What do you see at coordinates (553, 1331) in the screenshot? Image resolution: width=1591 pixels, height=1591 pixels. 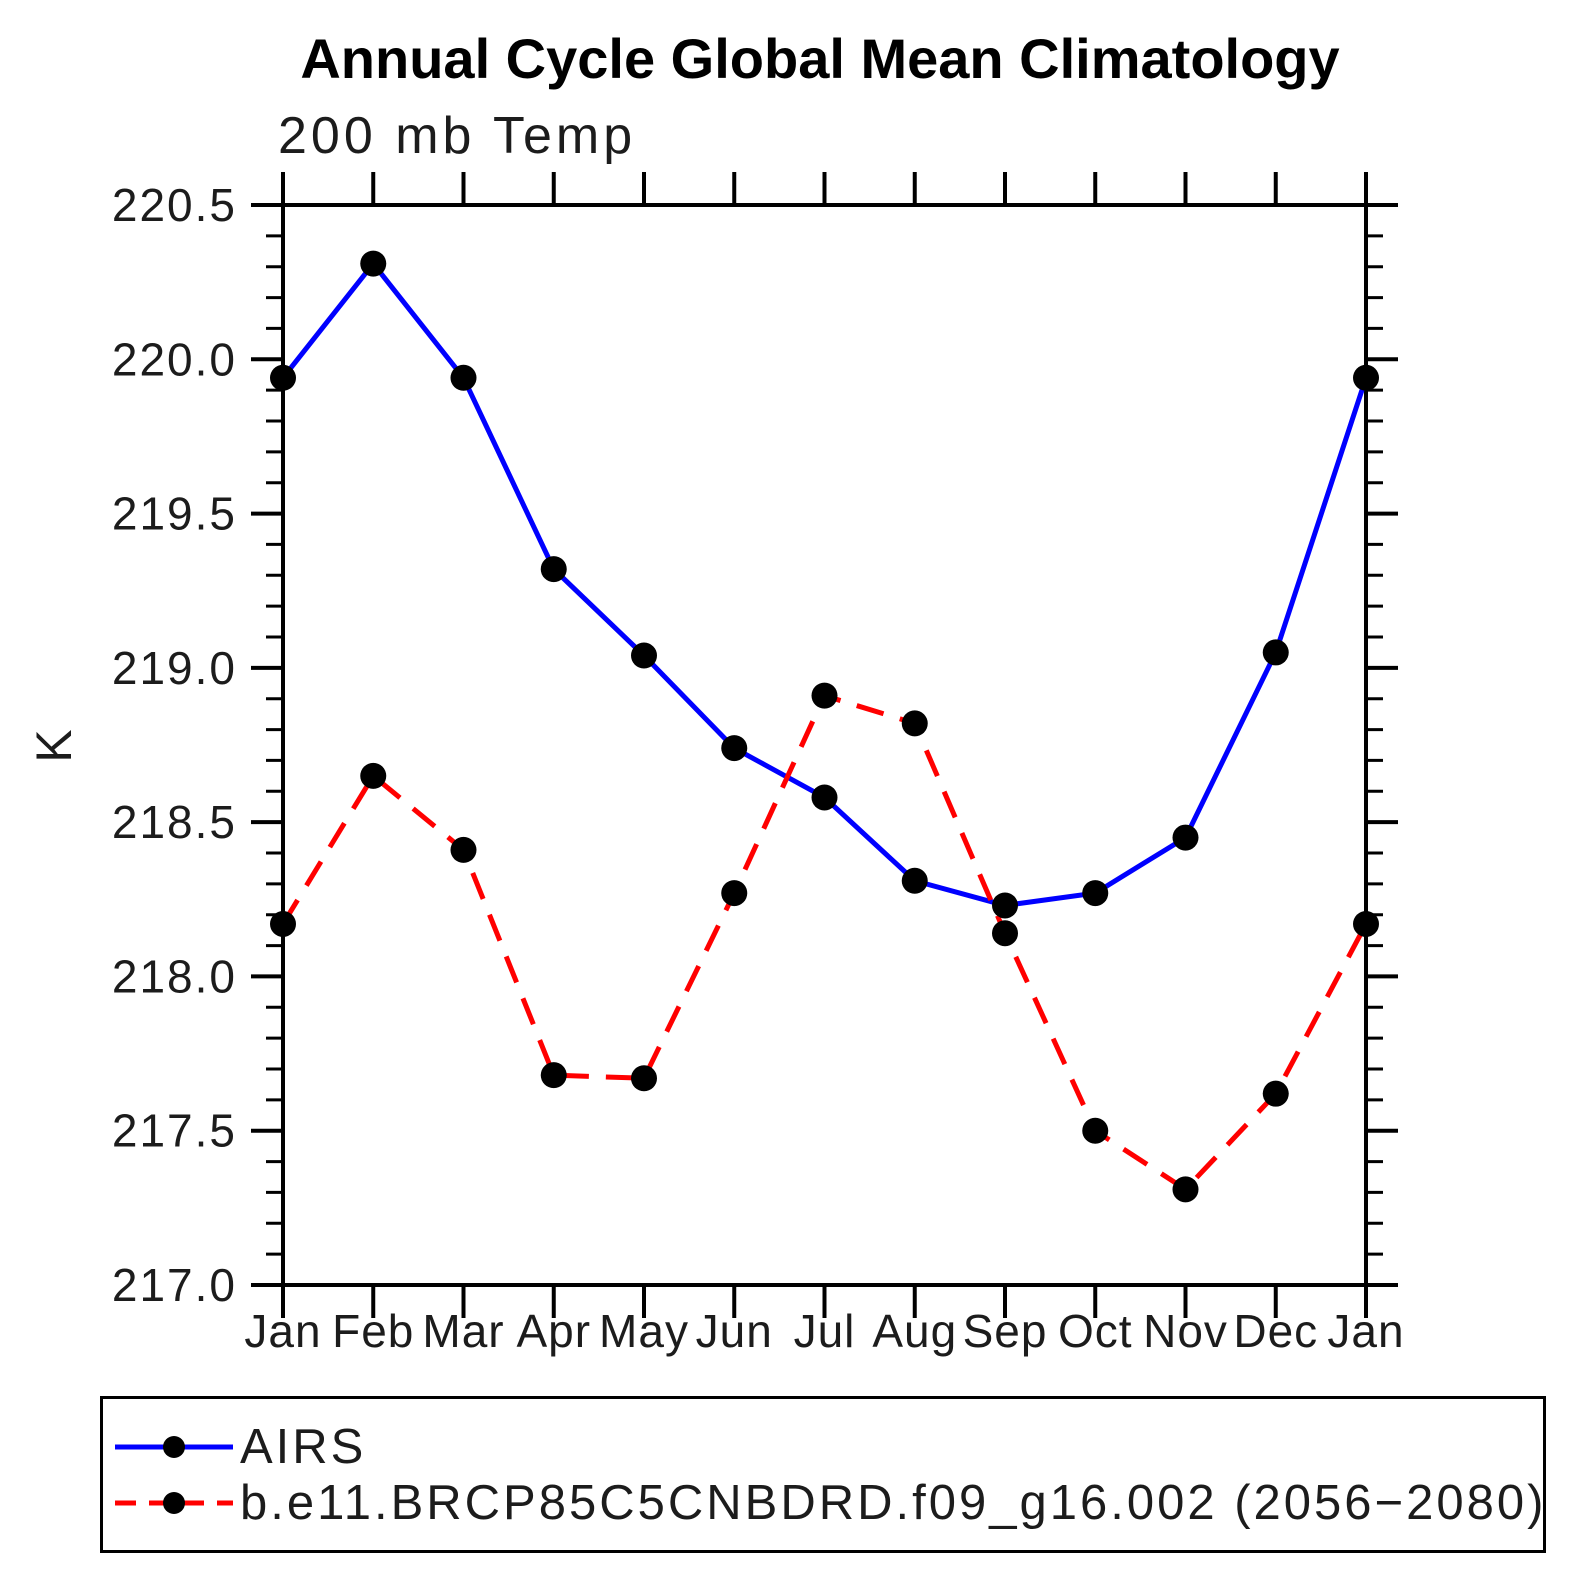 I see `x-tick-label: Apr` at bounding box center [553, 1331].